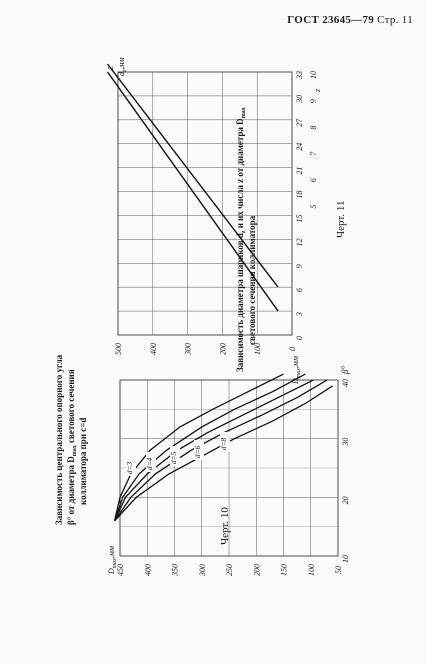 The width and height of the screenshot is (427, 664). What do you see at coordinates (313, 180) in the screenshot?
I see `fig11-tick-z-6: 6` at bounding box center [313, 180].